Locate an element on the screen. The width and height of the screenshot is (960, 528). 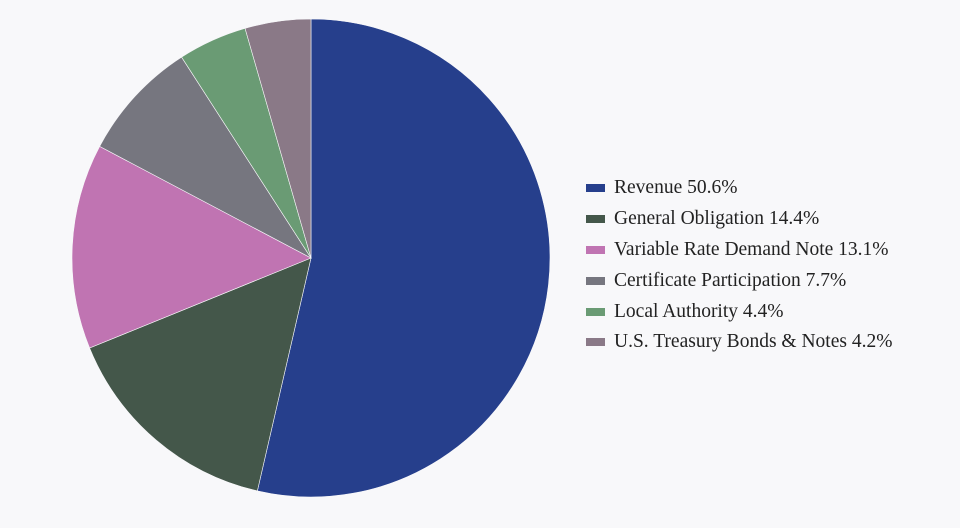
legend-item-certificate-participation: Certificate Participation 7.7% is located at coordinates (739, 280).